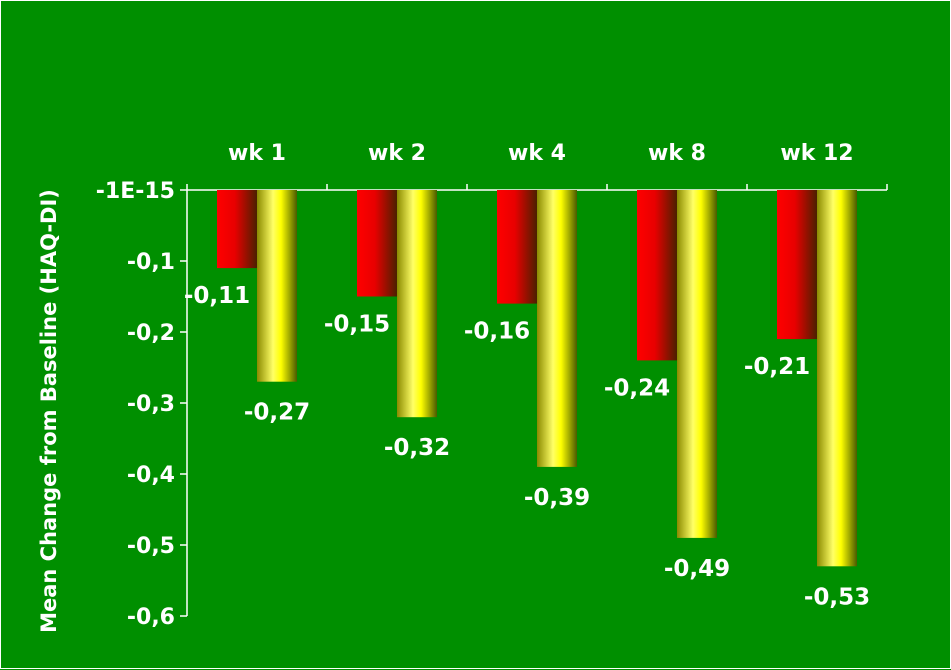 The width and height of the screenshot is (951, 670). What do you see at coordinates (151, 404) in the screenshot?
I see `y-tick-label: -0,3` at bounding box center [151, 404].